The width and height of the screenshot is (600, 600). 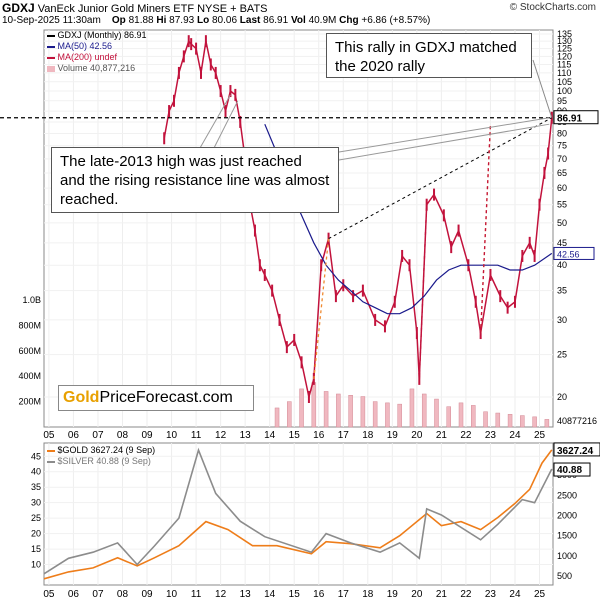 I want to click on quote-date: 10-Sep-2025 11:30am, so click(x=51, y=20).